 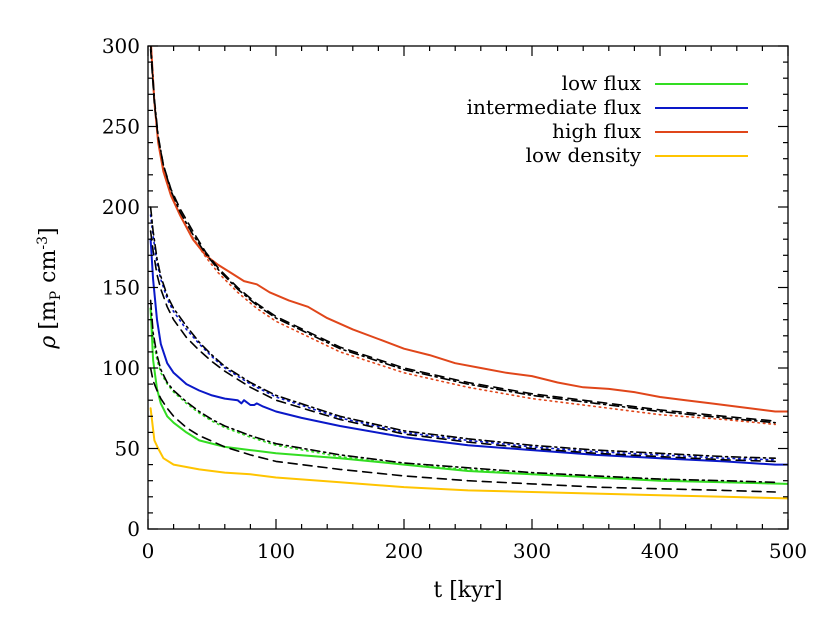 I want to click on legend-label-0: low flux, so click(x=602, y=83).